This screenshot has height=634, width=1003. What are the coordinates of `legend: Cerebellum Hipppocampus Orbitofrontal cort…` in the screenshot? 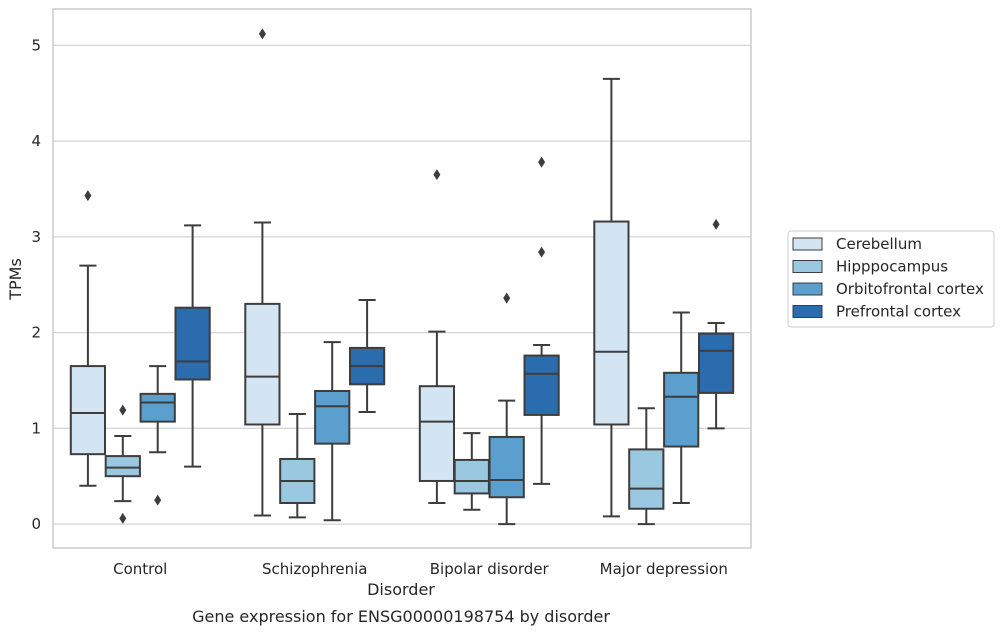 It's located at (891, 279).